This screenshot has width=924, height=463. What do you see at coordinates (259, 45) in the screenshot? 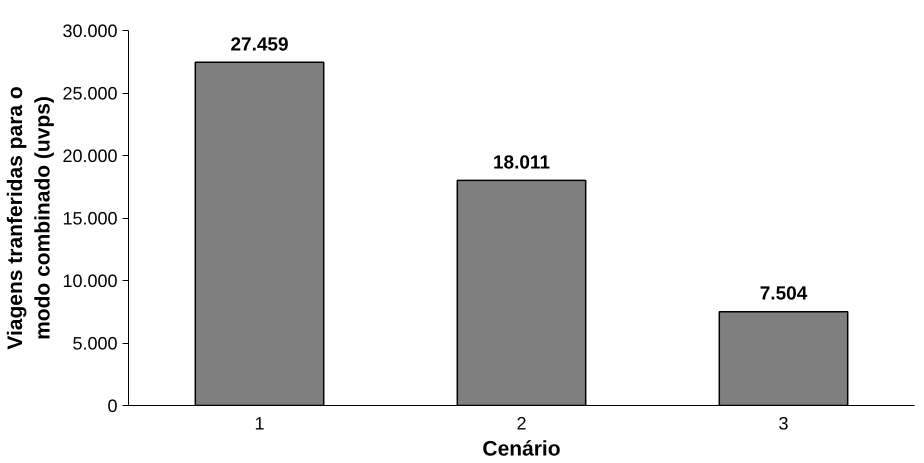
I see `data-label: 27.459` at bounding box center [259, 45].